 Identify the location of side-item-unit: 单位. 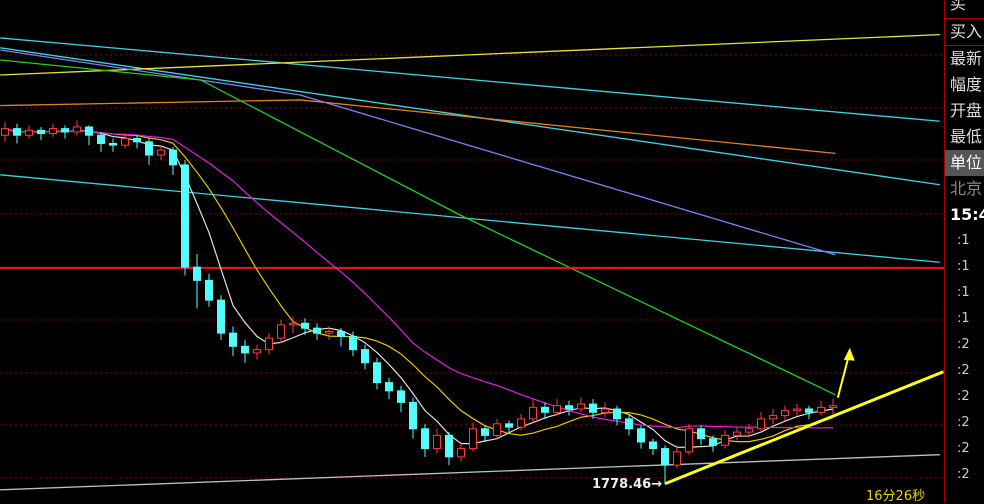
(964, 163).